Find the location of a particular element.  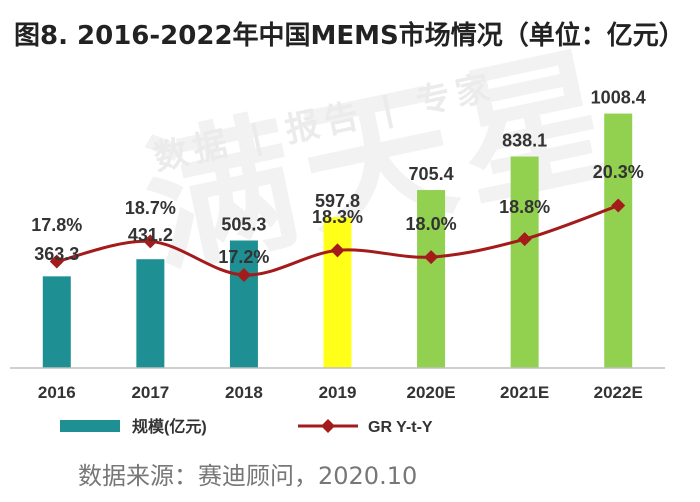

bar-value-label-2020E: 705.4 is located at coordinates (431, 174).